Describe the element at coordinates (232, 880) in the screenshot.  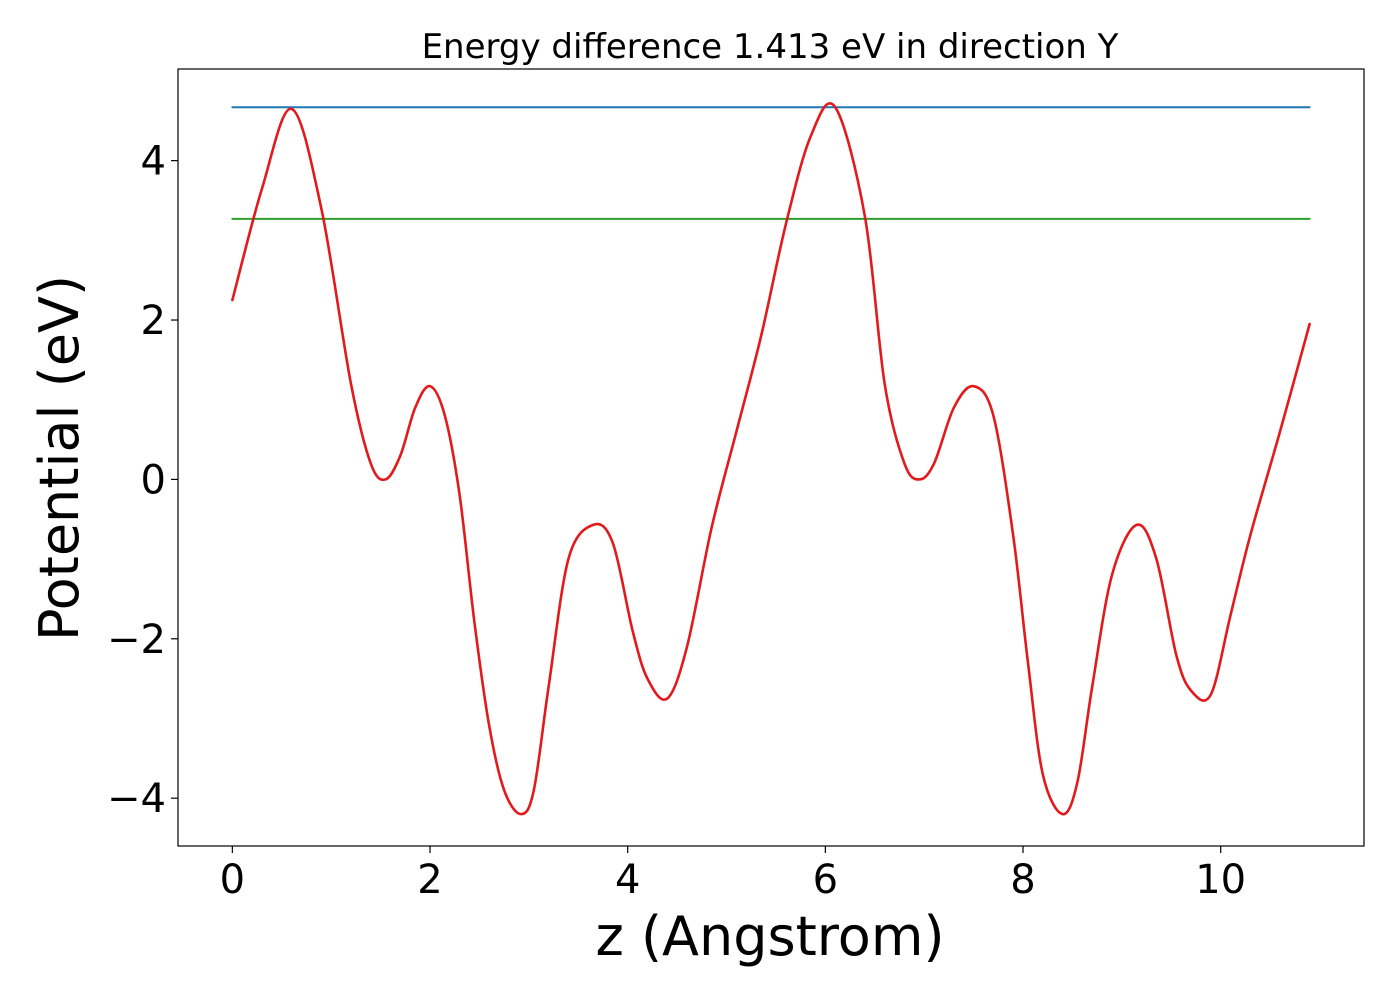
I see `x-tick-label: 0` at that location.